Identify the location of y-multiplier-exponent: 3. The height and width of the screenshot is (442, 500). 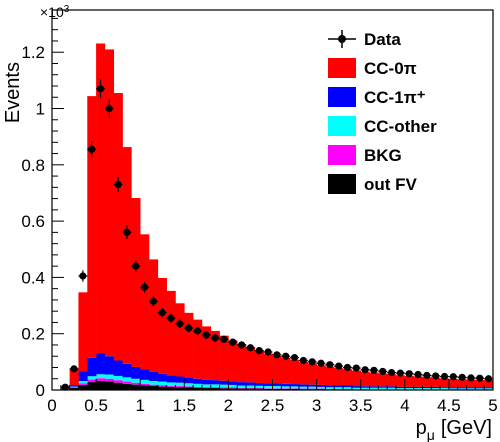
(67, 9).